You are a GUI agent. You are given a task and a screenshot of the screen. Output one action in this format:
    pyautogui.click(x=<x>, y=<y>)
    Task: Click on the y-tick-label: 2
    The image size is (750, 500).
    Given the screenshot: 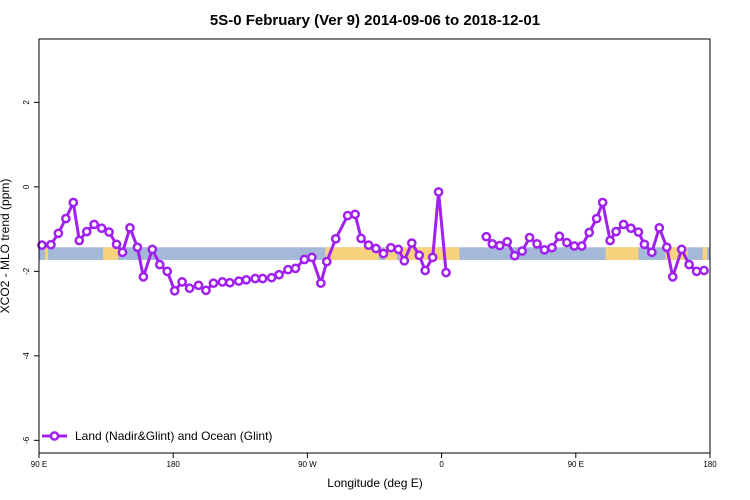 What is the action you would take?
    pyautogui.click(x=26, y=102)
    